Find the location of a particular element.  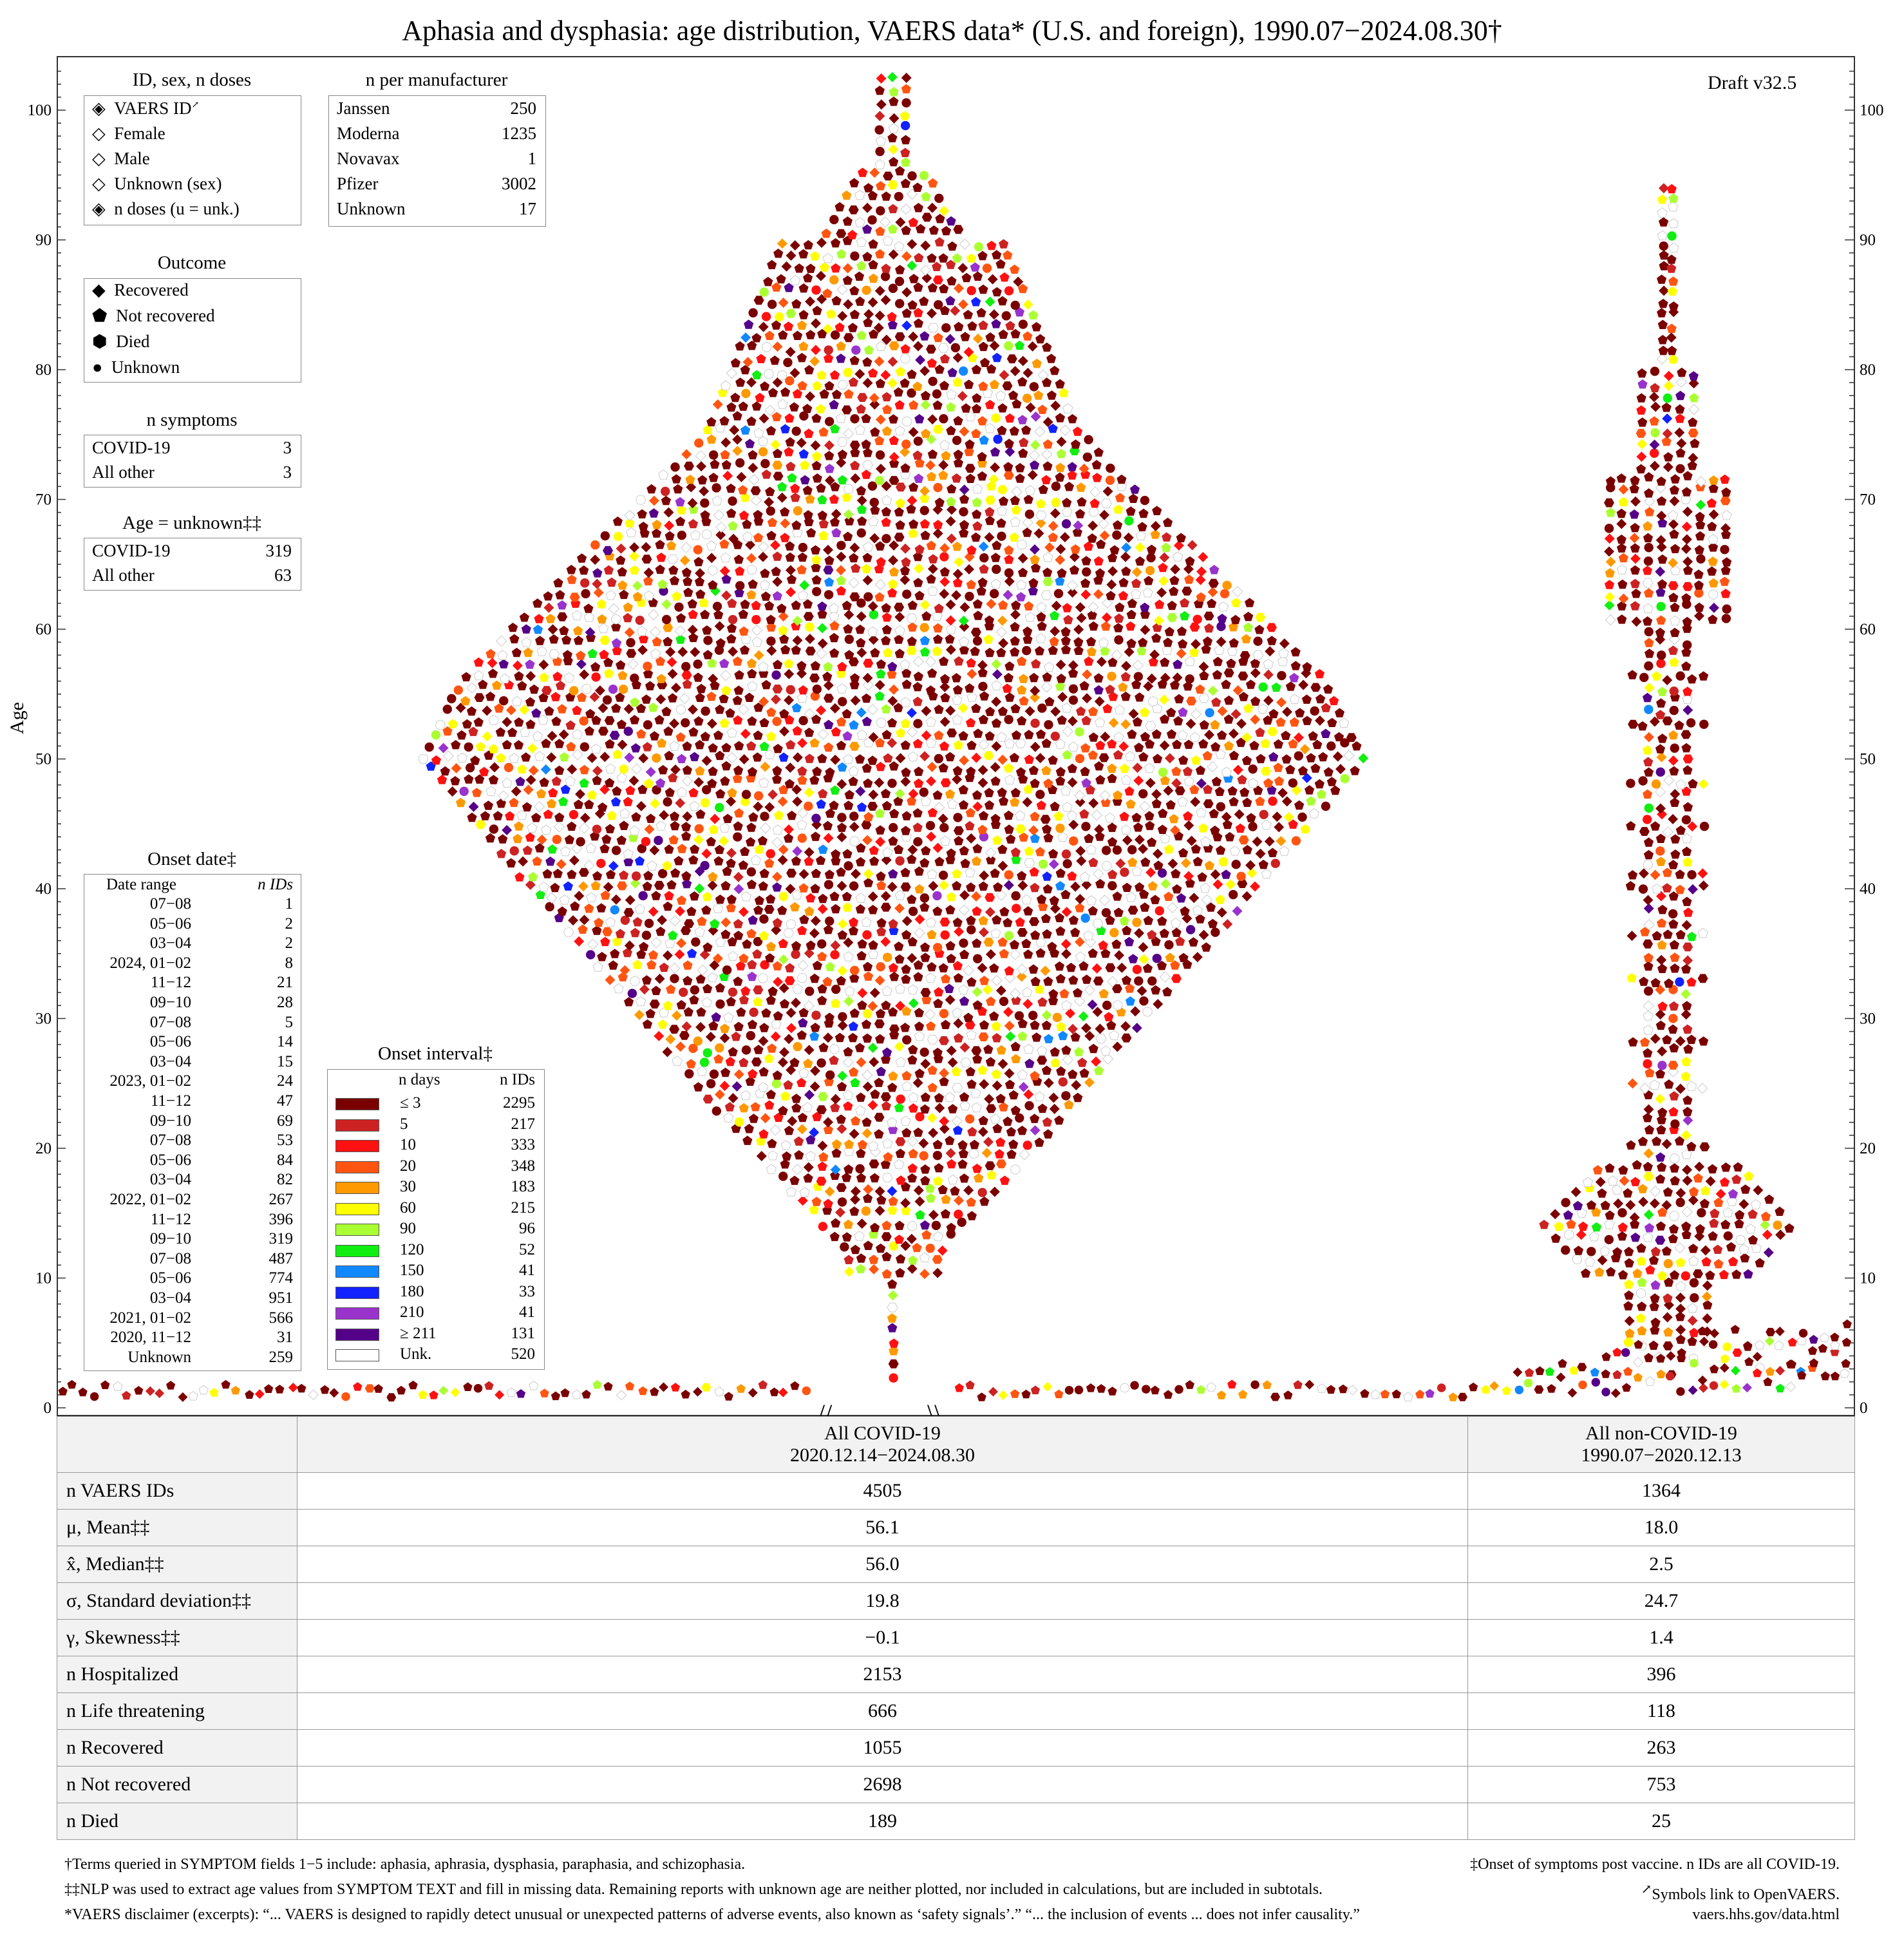

onset-date-count: 47 is located at coordinates (285, 1101).